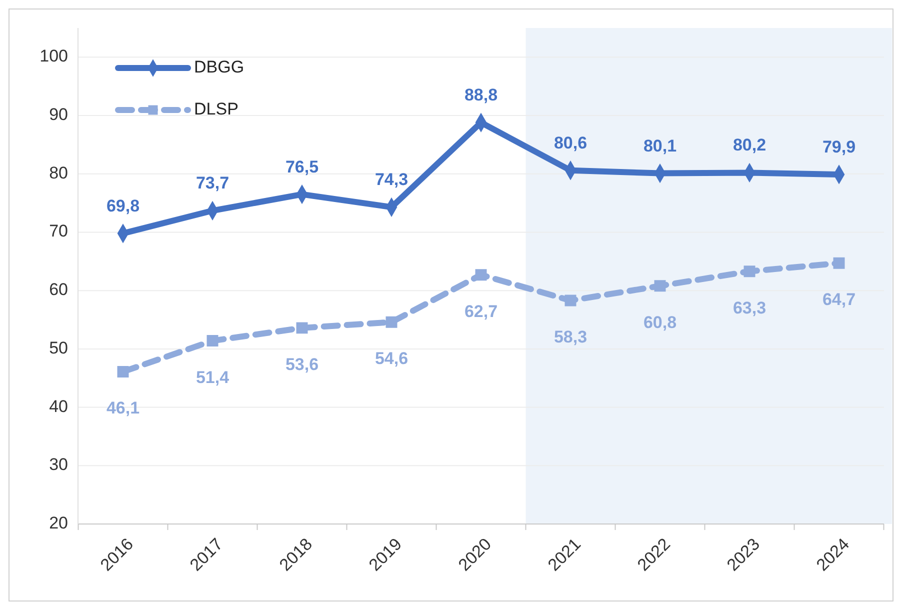 This screenshot has height=610, width=902. I want to click on data-label: 54,6, so click(391, 358).